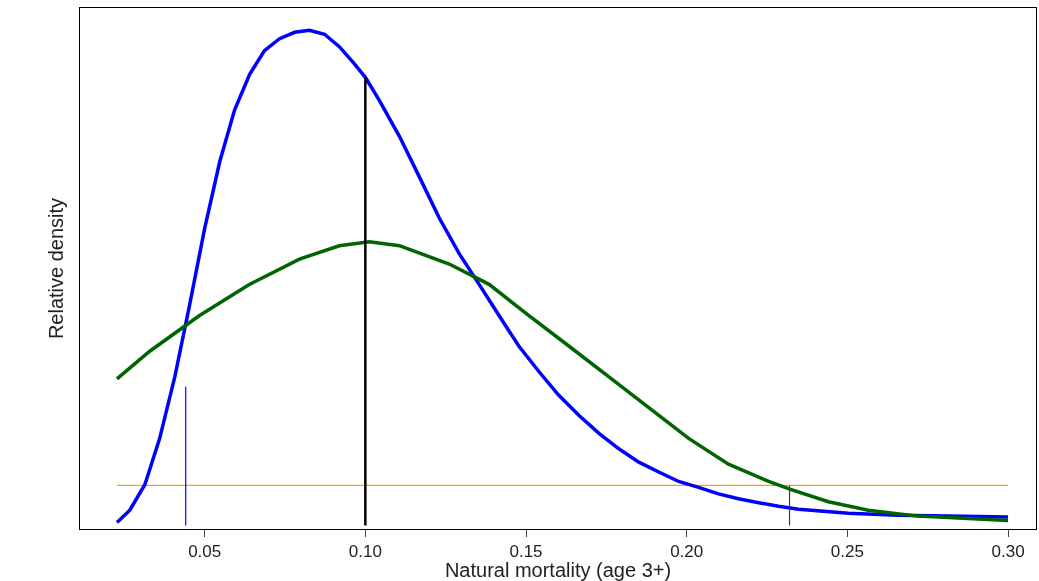 This screenshot has height=581, width=1039. Describe the element at coordinates (55, 268) in the screenshot. I see `y-axis-title: Relative density` at that location.